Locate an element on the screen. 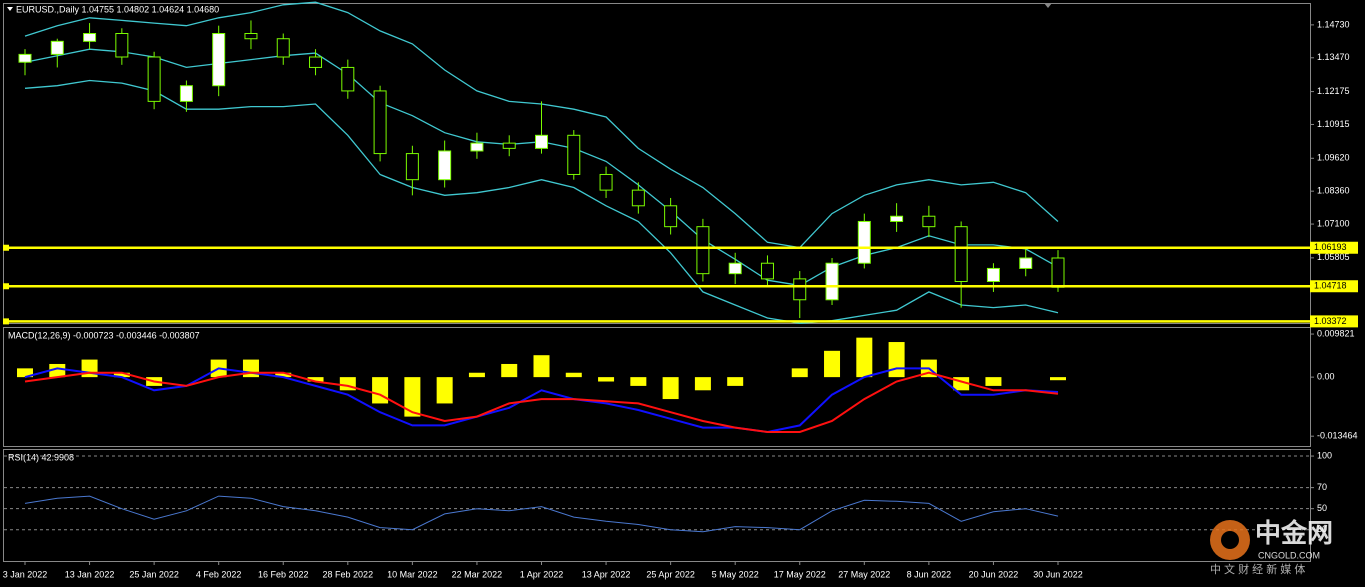  y-tick-label: 100 is located at coordinates (1324, 455).